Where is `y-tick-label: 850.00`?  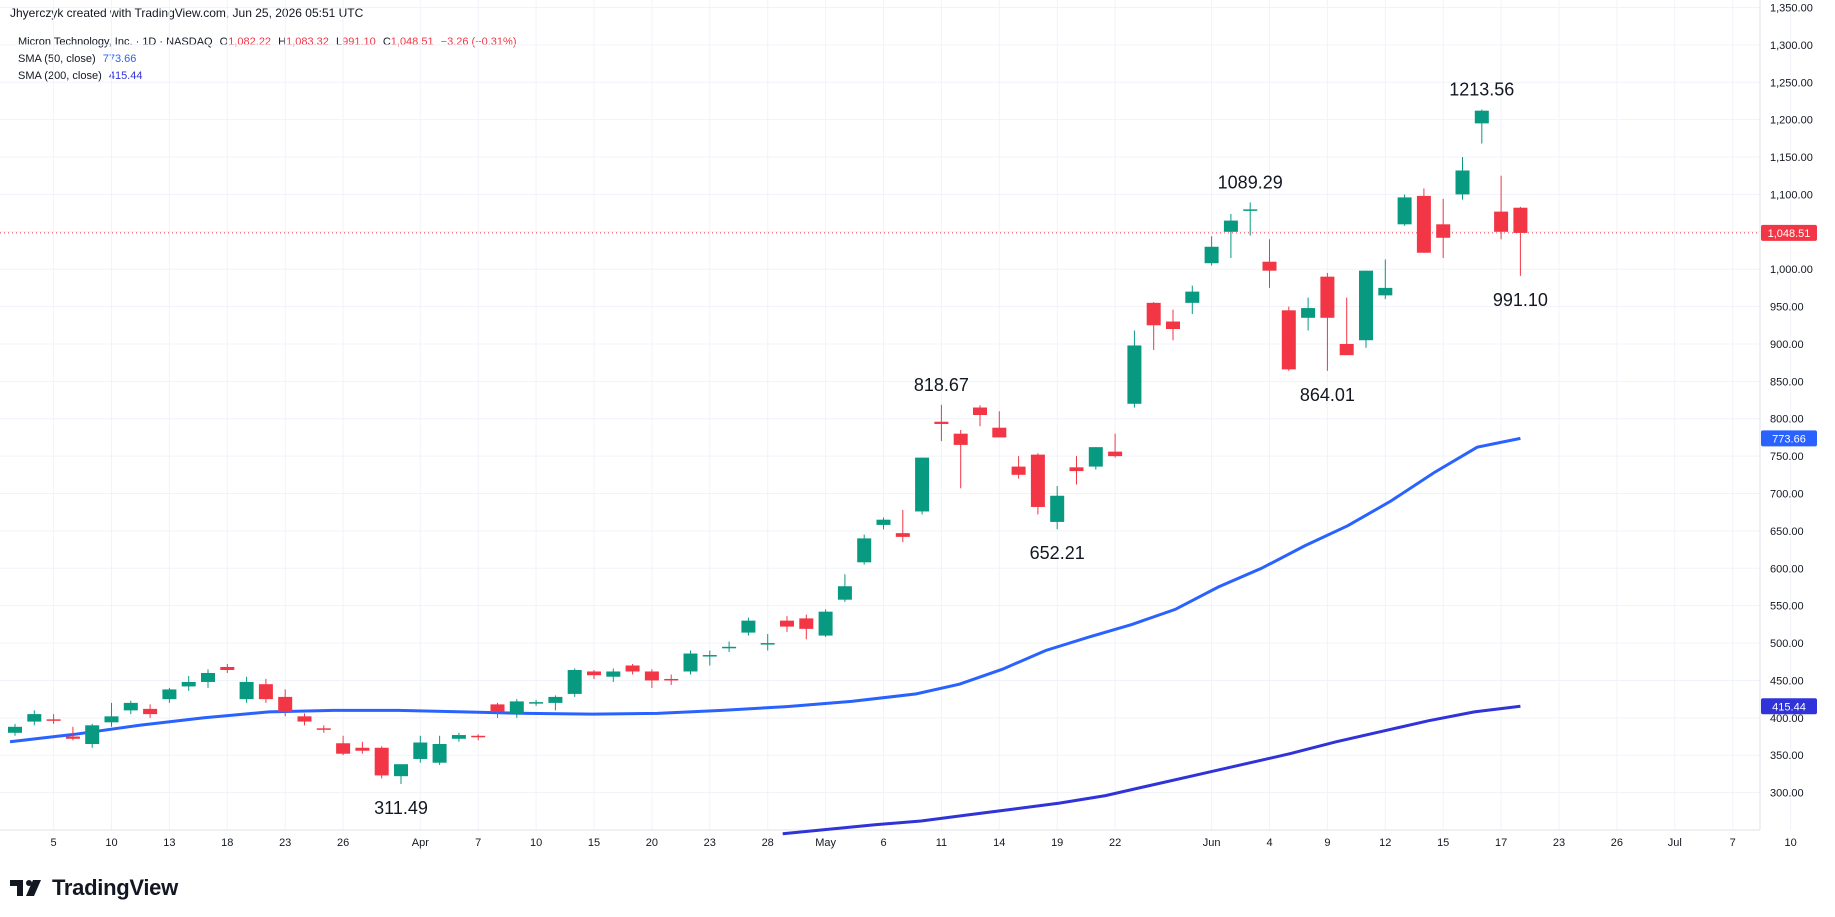 y-tick-label: 850.00 is located at coordinates (1787, 382).